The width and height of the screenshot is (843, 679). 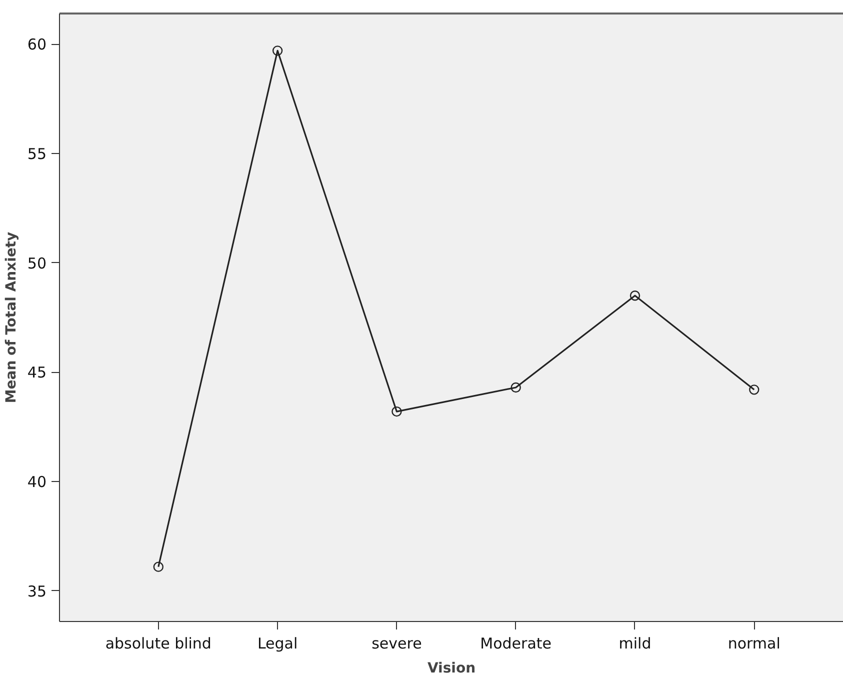 What do you see at coordinates (37, 153) in the screenshot?
I see `y-tick-label: 55` at bounding box center [37, 153].